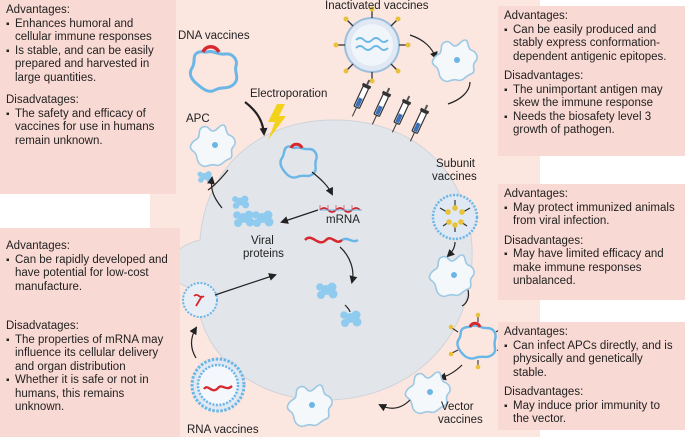  Describe the element at coordinates (340, 210) in the screenshot. I see `mrna-icon` at that location.